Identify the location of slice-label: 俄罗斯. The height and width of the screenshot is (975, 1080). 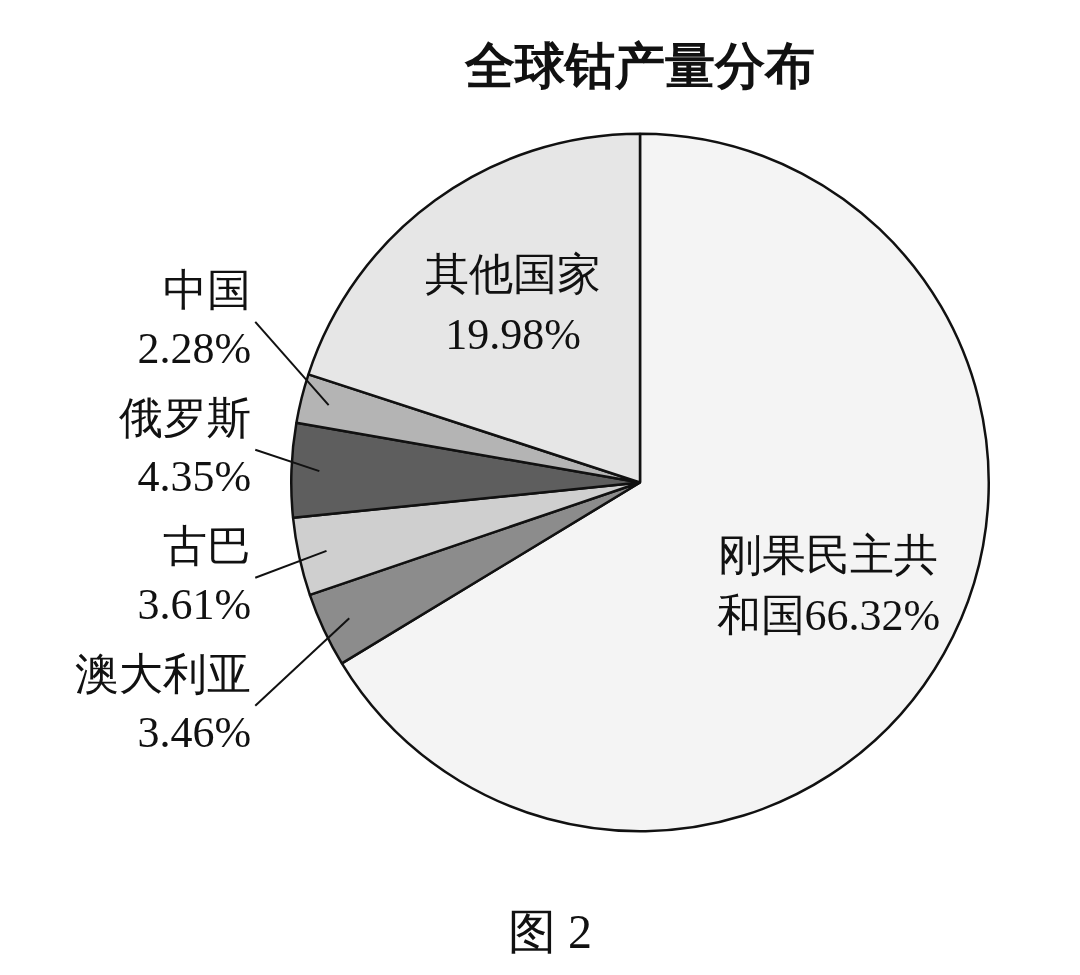
(185, 419).